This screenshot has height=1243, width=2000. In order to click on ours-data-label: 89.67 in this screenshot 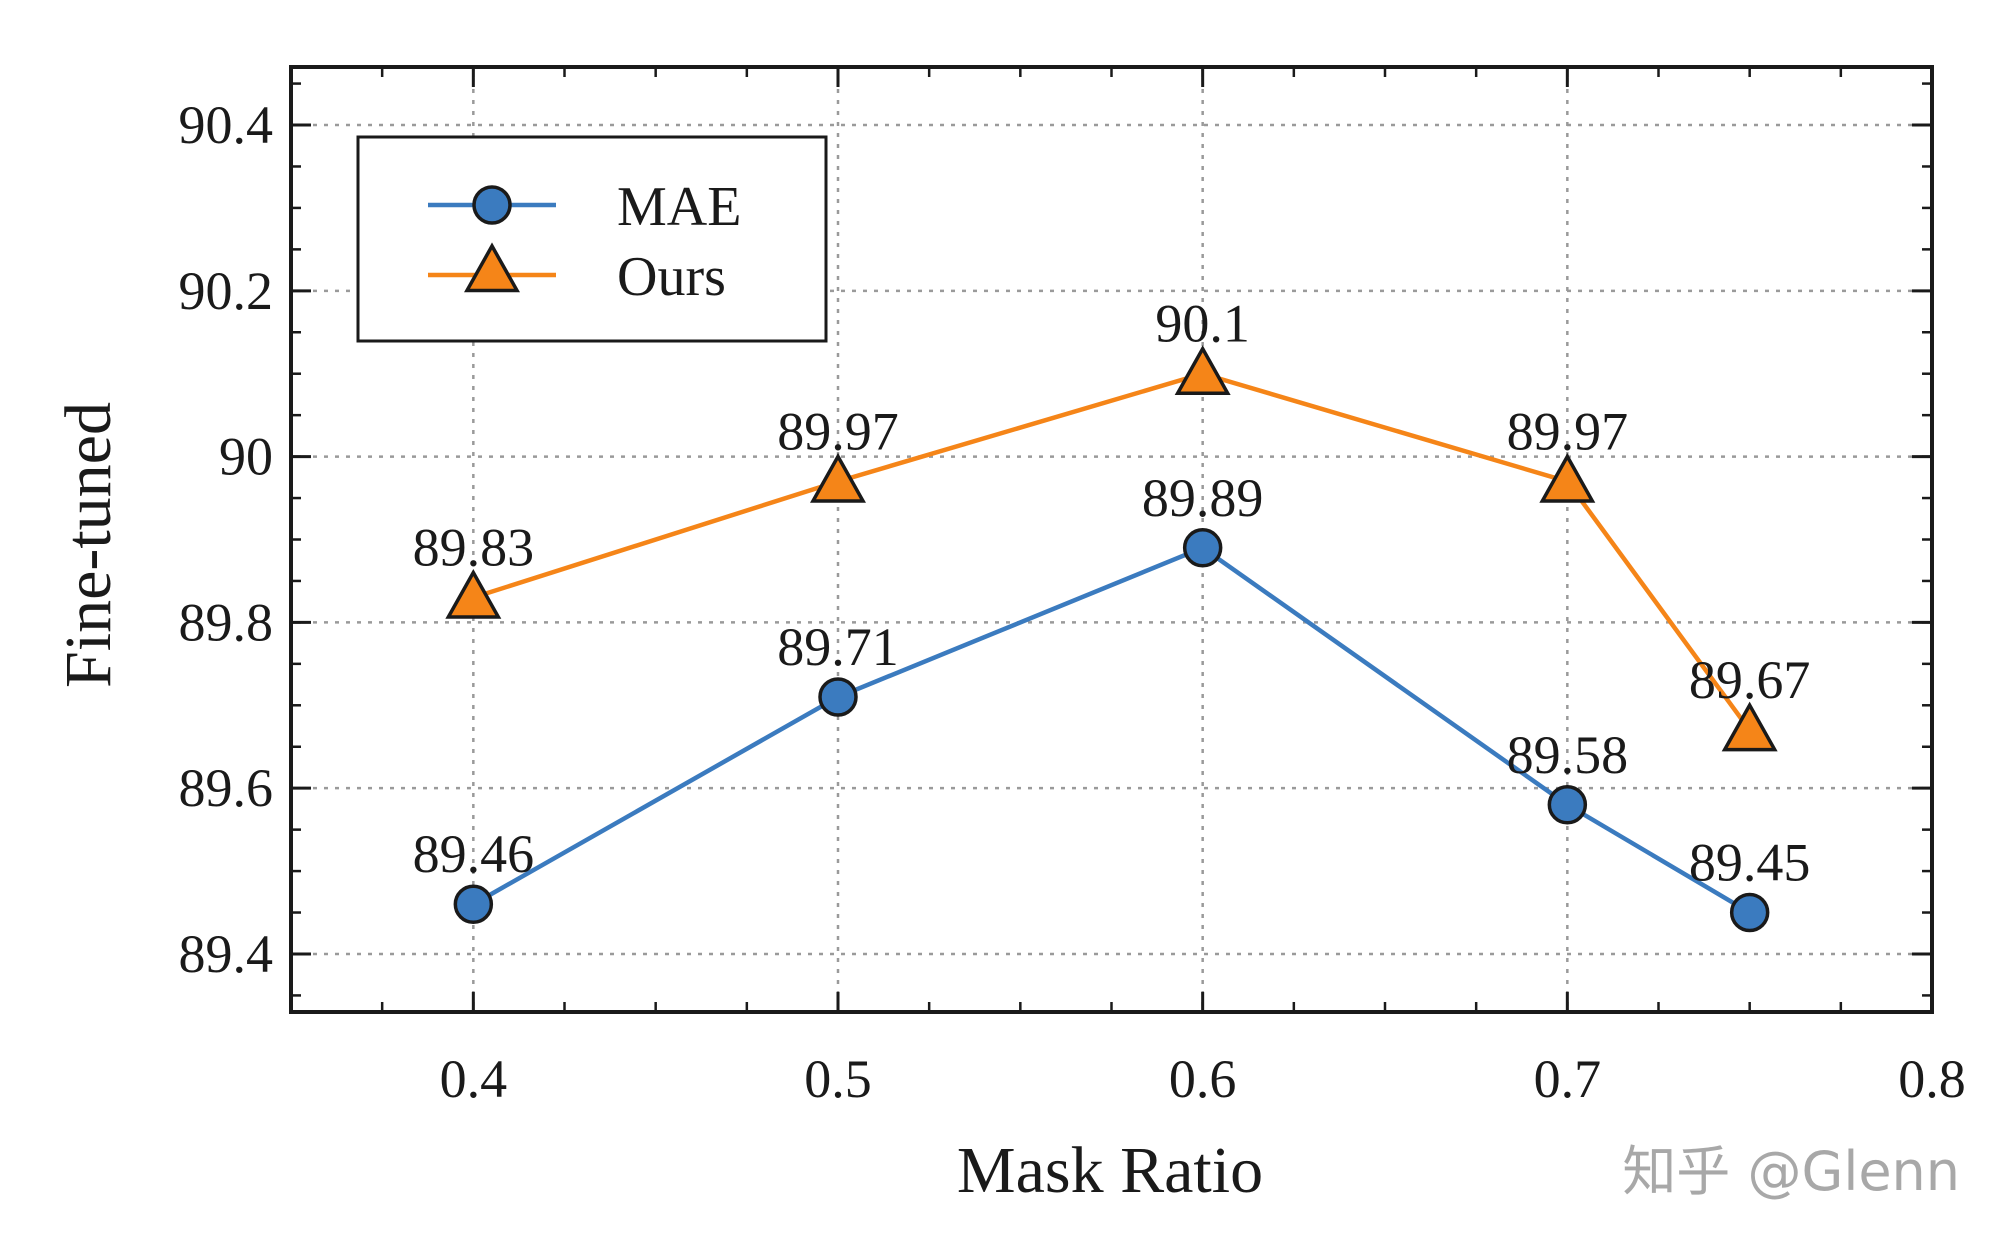, I will do `click(1750, 680)`.